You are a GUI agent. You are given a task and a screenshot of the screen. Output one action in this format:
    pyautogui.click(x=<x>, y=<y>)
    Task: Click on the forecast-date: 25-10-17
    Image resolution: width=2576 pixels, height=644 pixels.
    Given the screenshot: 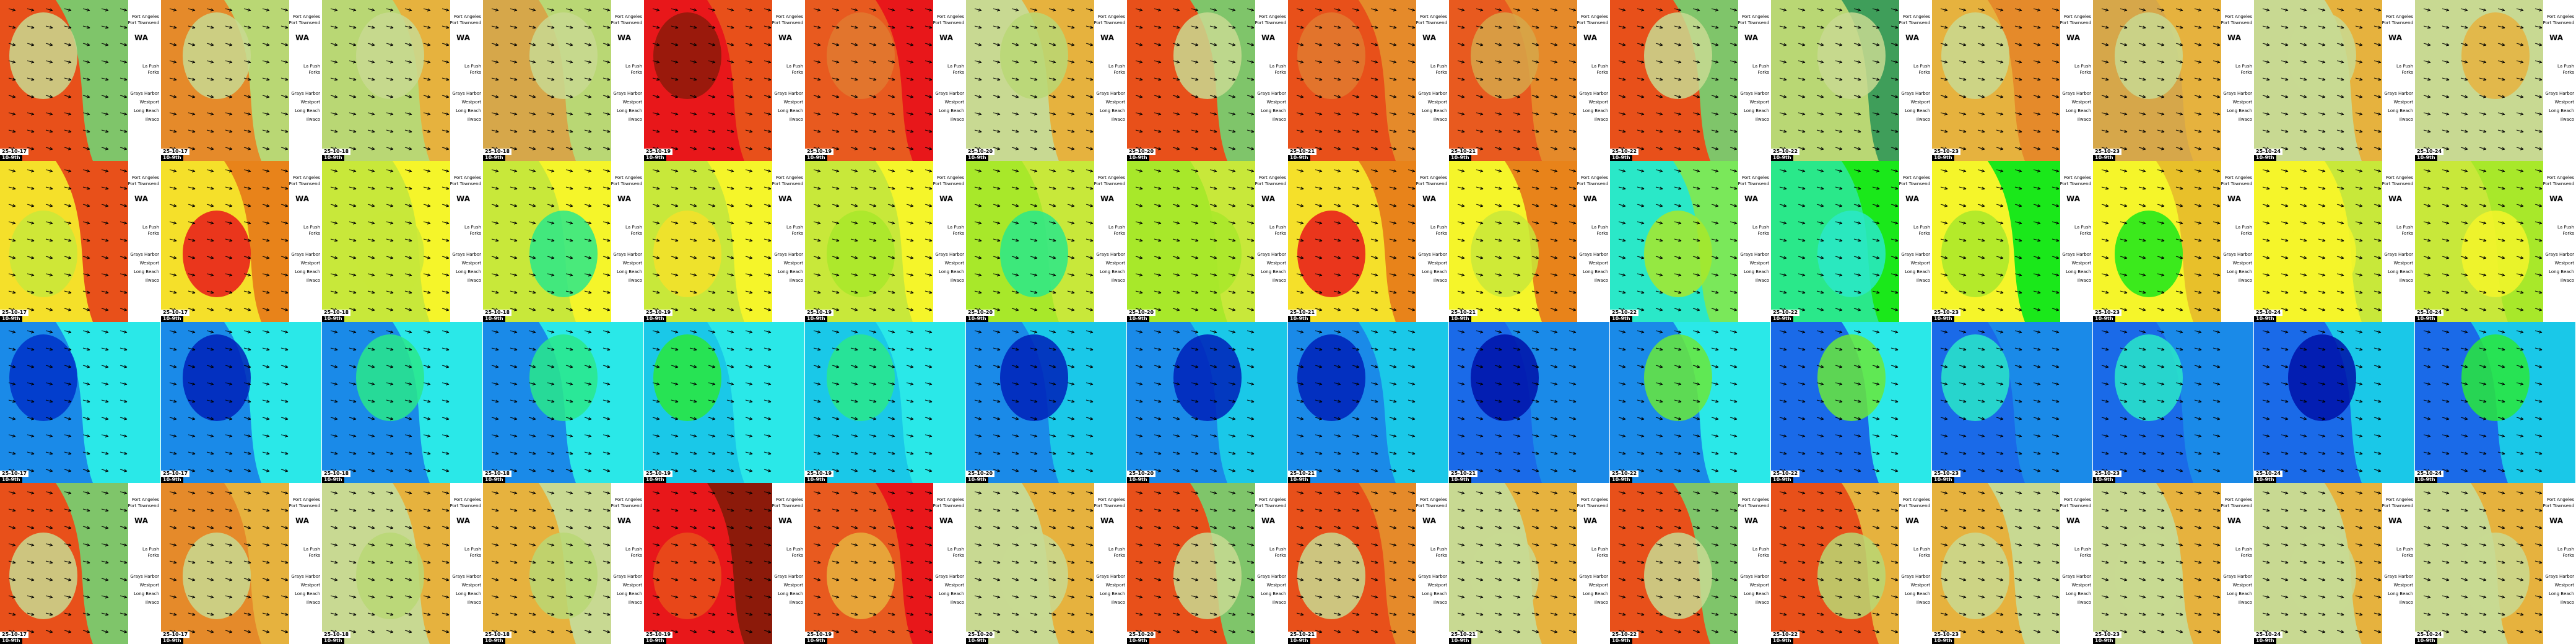 What is the action you would take?
    pyautogui.click(x=175, y=313)
    